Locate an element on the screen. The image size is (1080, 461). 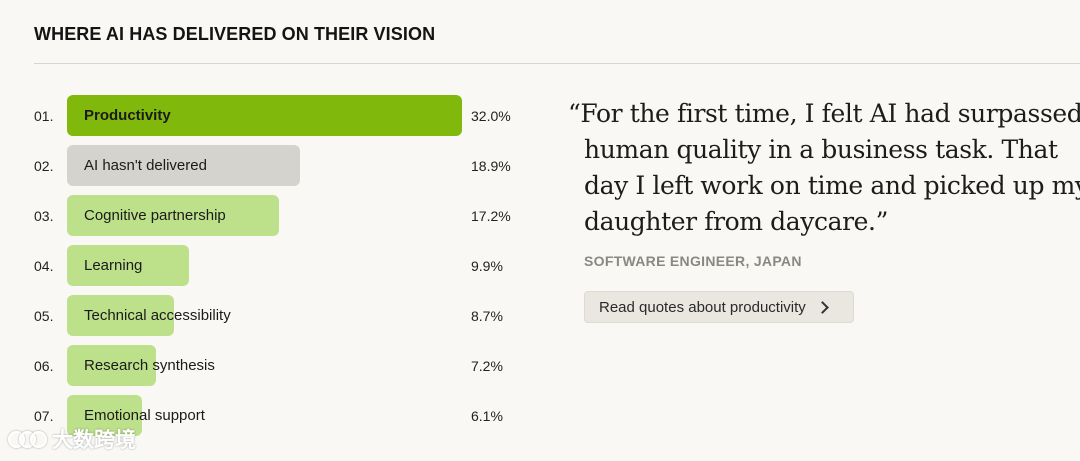
bar-label: Cognitive partnership is located at coordinates (155, 215).